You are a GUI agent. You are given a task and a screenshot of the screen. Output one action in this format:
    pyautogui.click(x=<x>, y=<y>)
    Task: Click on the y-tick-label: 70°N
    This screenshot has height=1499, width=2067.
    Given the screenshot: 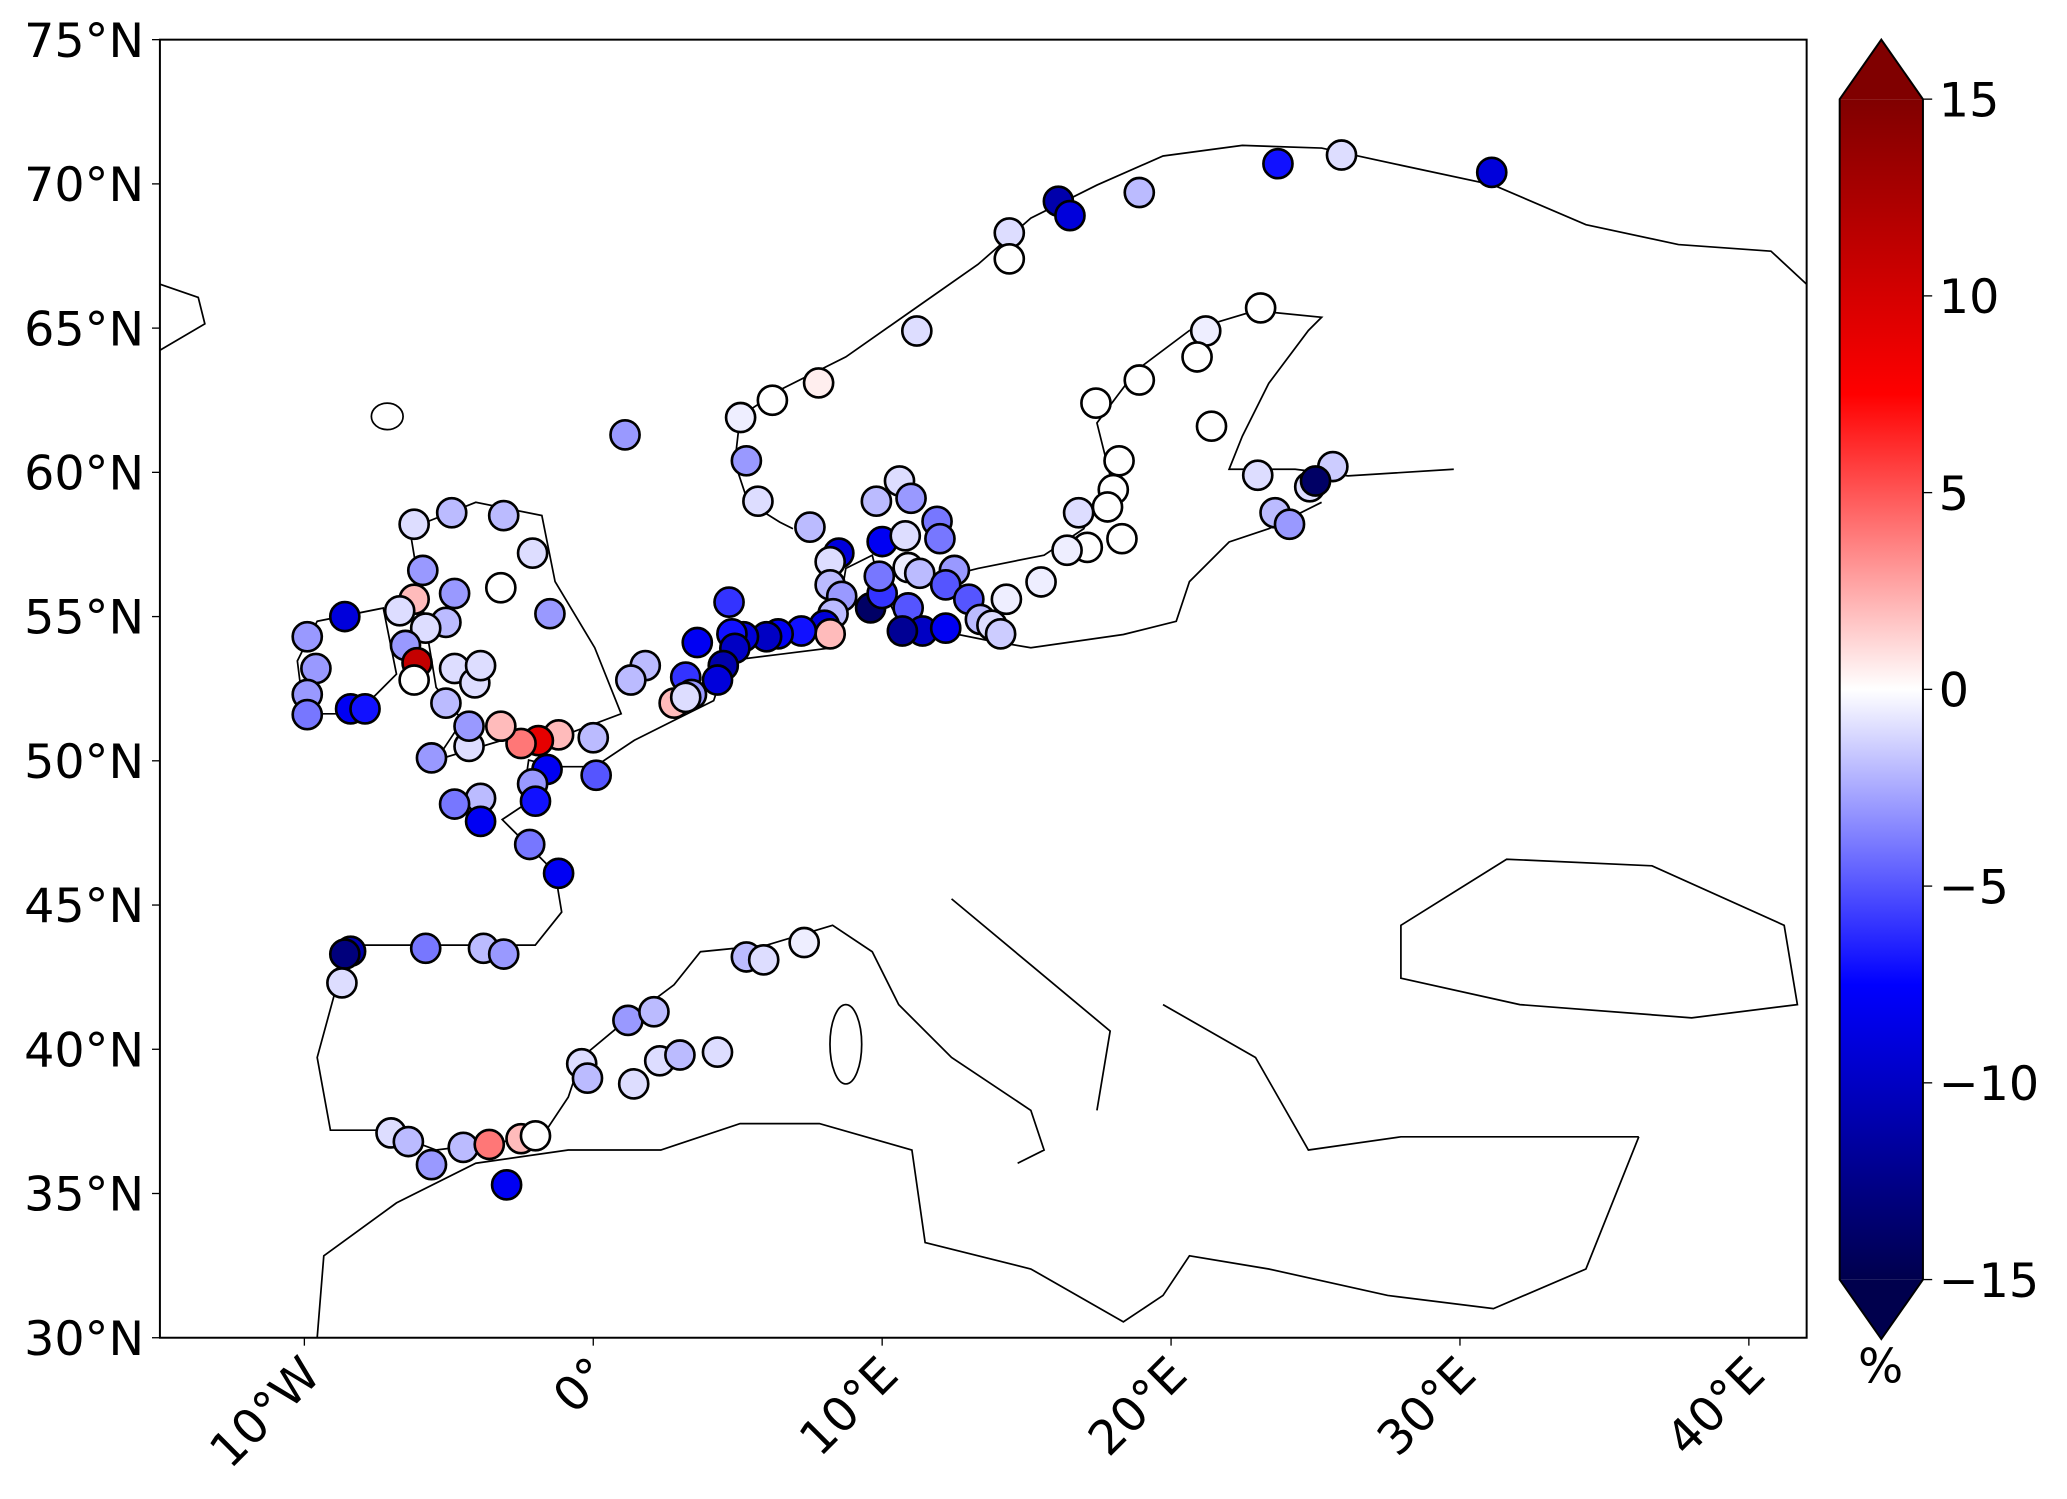 What is the action you would take?
    pyautogui.click(x=84, y=185)
    